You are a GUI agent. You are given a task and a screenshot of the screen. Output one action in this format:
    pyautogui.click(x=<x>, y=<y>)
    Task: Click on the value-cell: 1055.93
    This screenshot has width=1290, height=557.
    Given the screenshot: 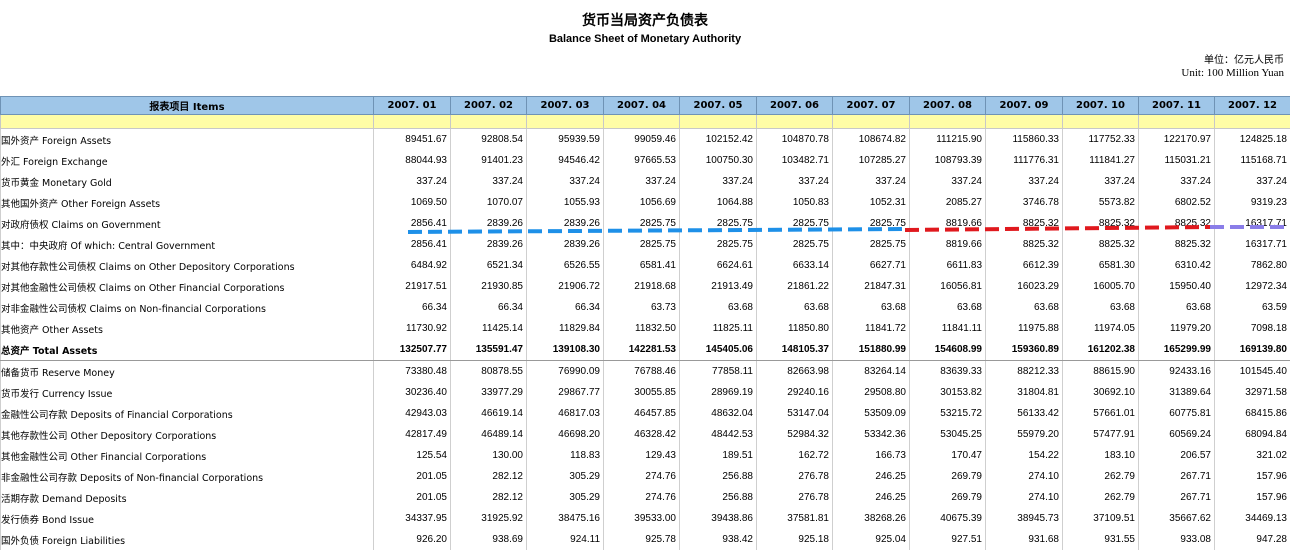 What is the action you would take?
    pyautogui.click(x=565, y=202)
    